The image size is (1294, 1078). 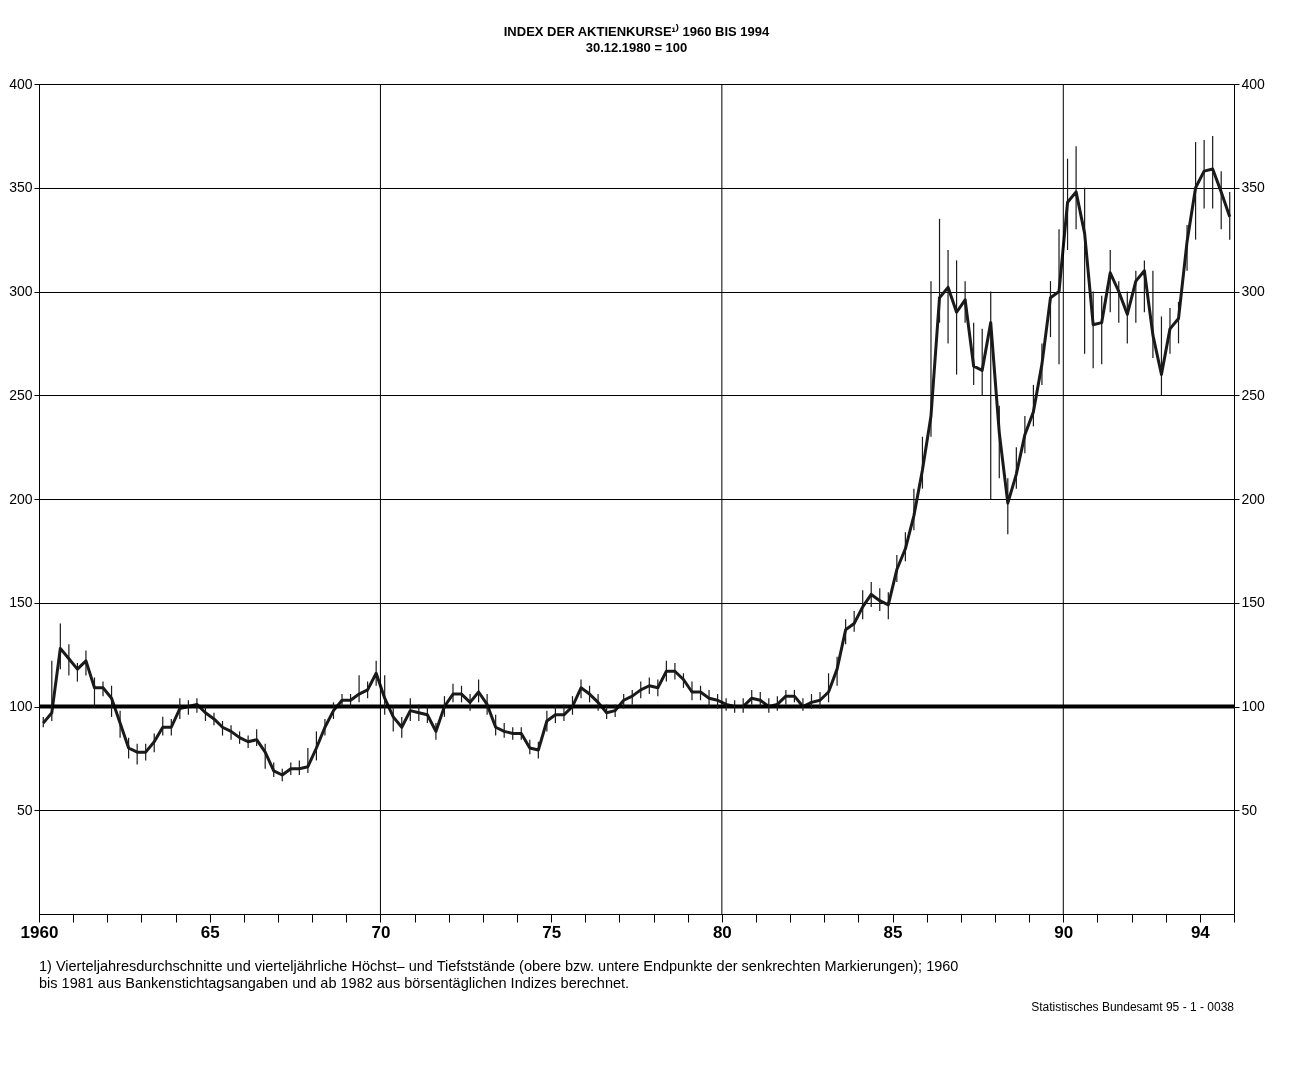 I want to click on y-tick-label: 250, so click(x=21, y=394).